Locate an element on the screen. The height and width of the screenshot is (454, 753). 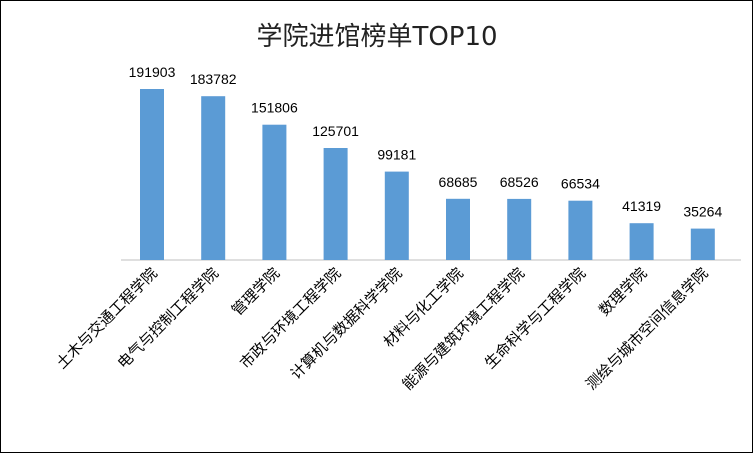
value-label-8: 66534 is located at coordinates (580, 184).